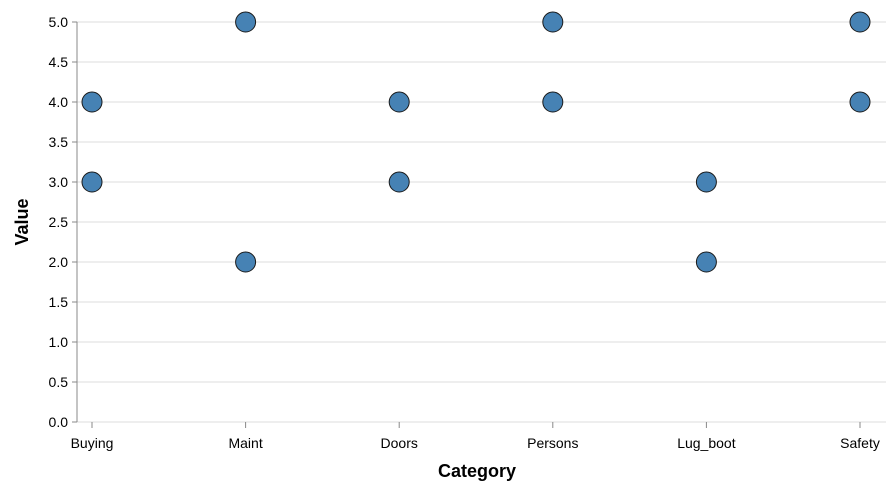 The image size is (894, 490). What do you see at coordinates (706, 443) in the screenshot?
I see `x-tick-label: Lug_boot` at bounding box center [706, 443].